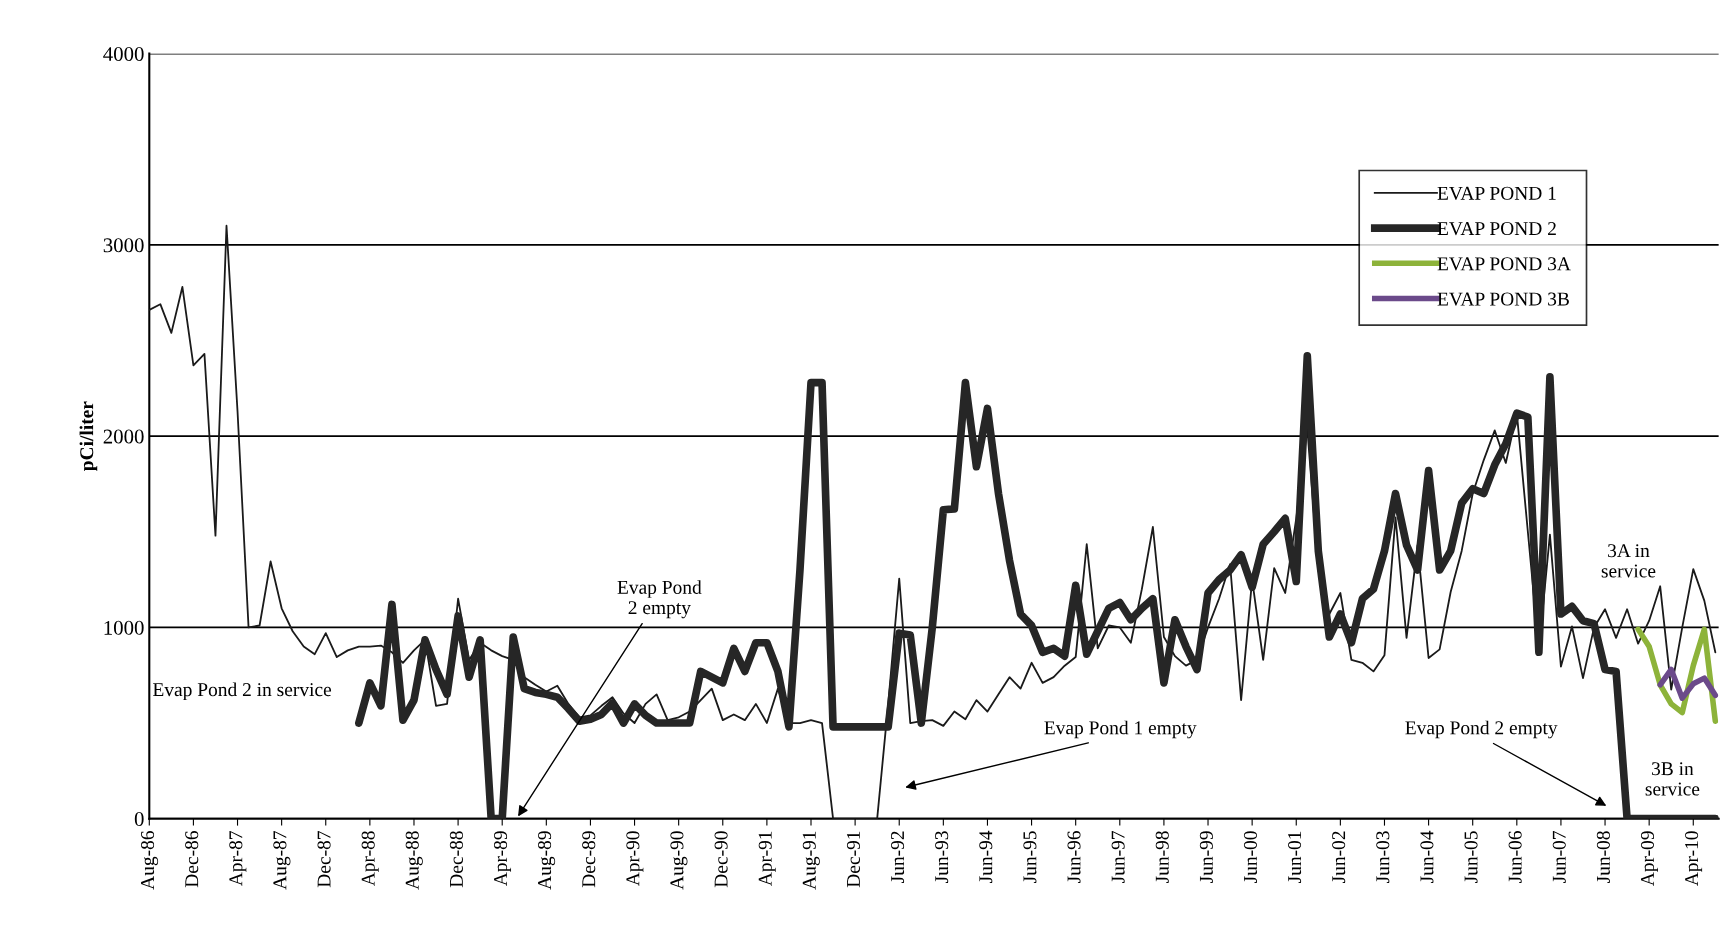 This screenshot has height=941, width=1736. What do you see at coordinates (139, 819) in the screenshot?
I see `y-tick-label: 0` at bounding box center [139, 819].